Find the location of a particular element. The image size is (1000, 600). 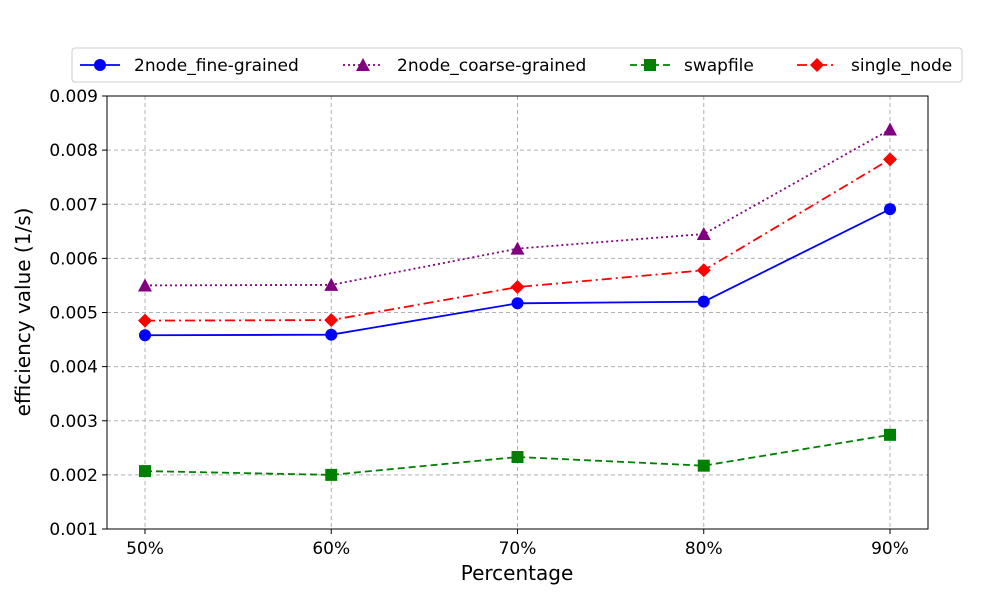

legend-item-swapfile: swapfile is located at coordinates (692, 66).